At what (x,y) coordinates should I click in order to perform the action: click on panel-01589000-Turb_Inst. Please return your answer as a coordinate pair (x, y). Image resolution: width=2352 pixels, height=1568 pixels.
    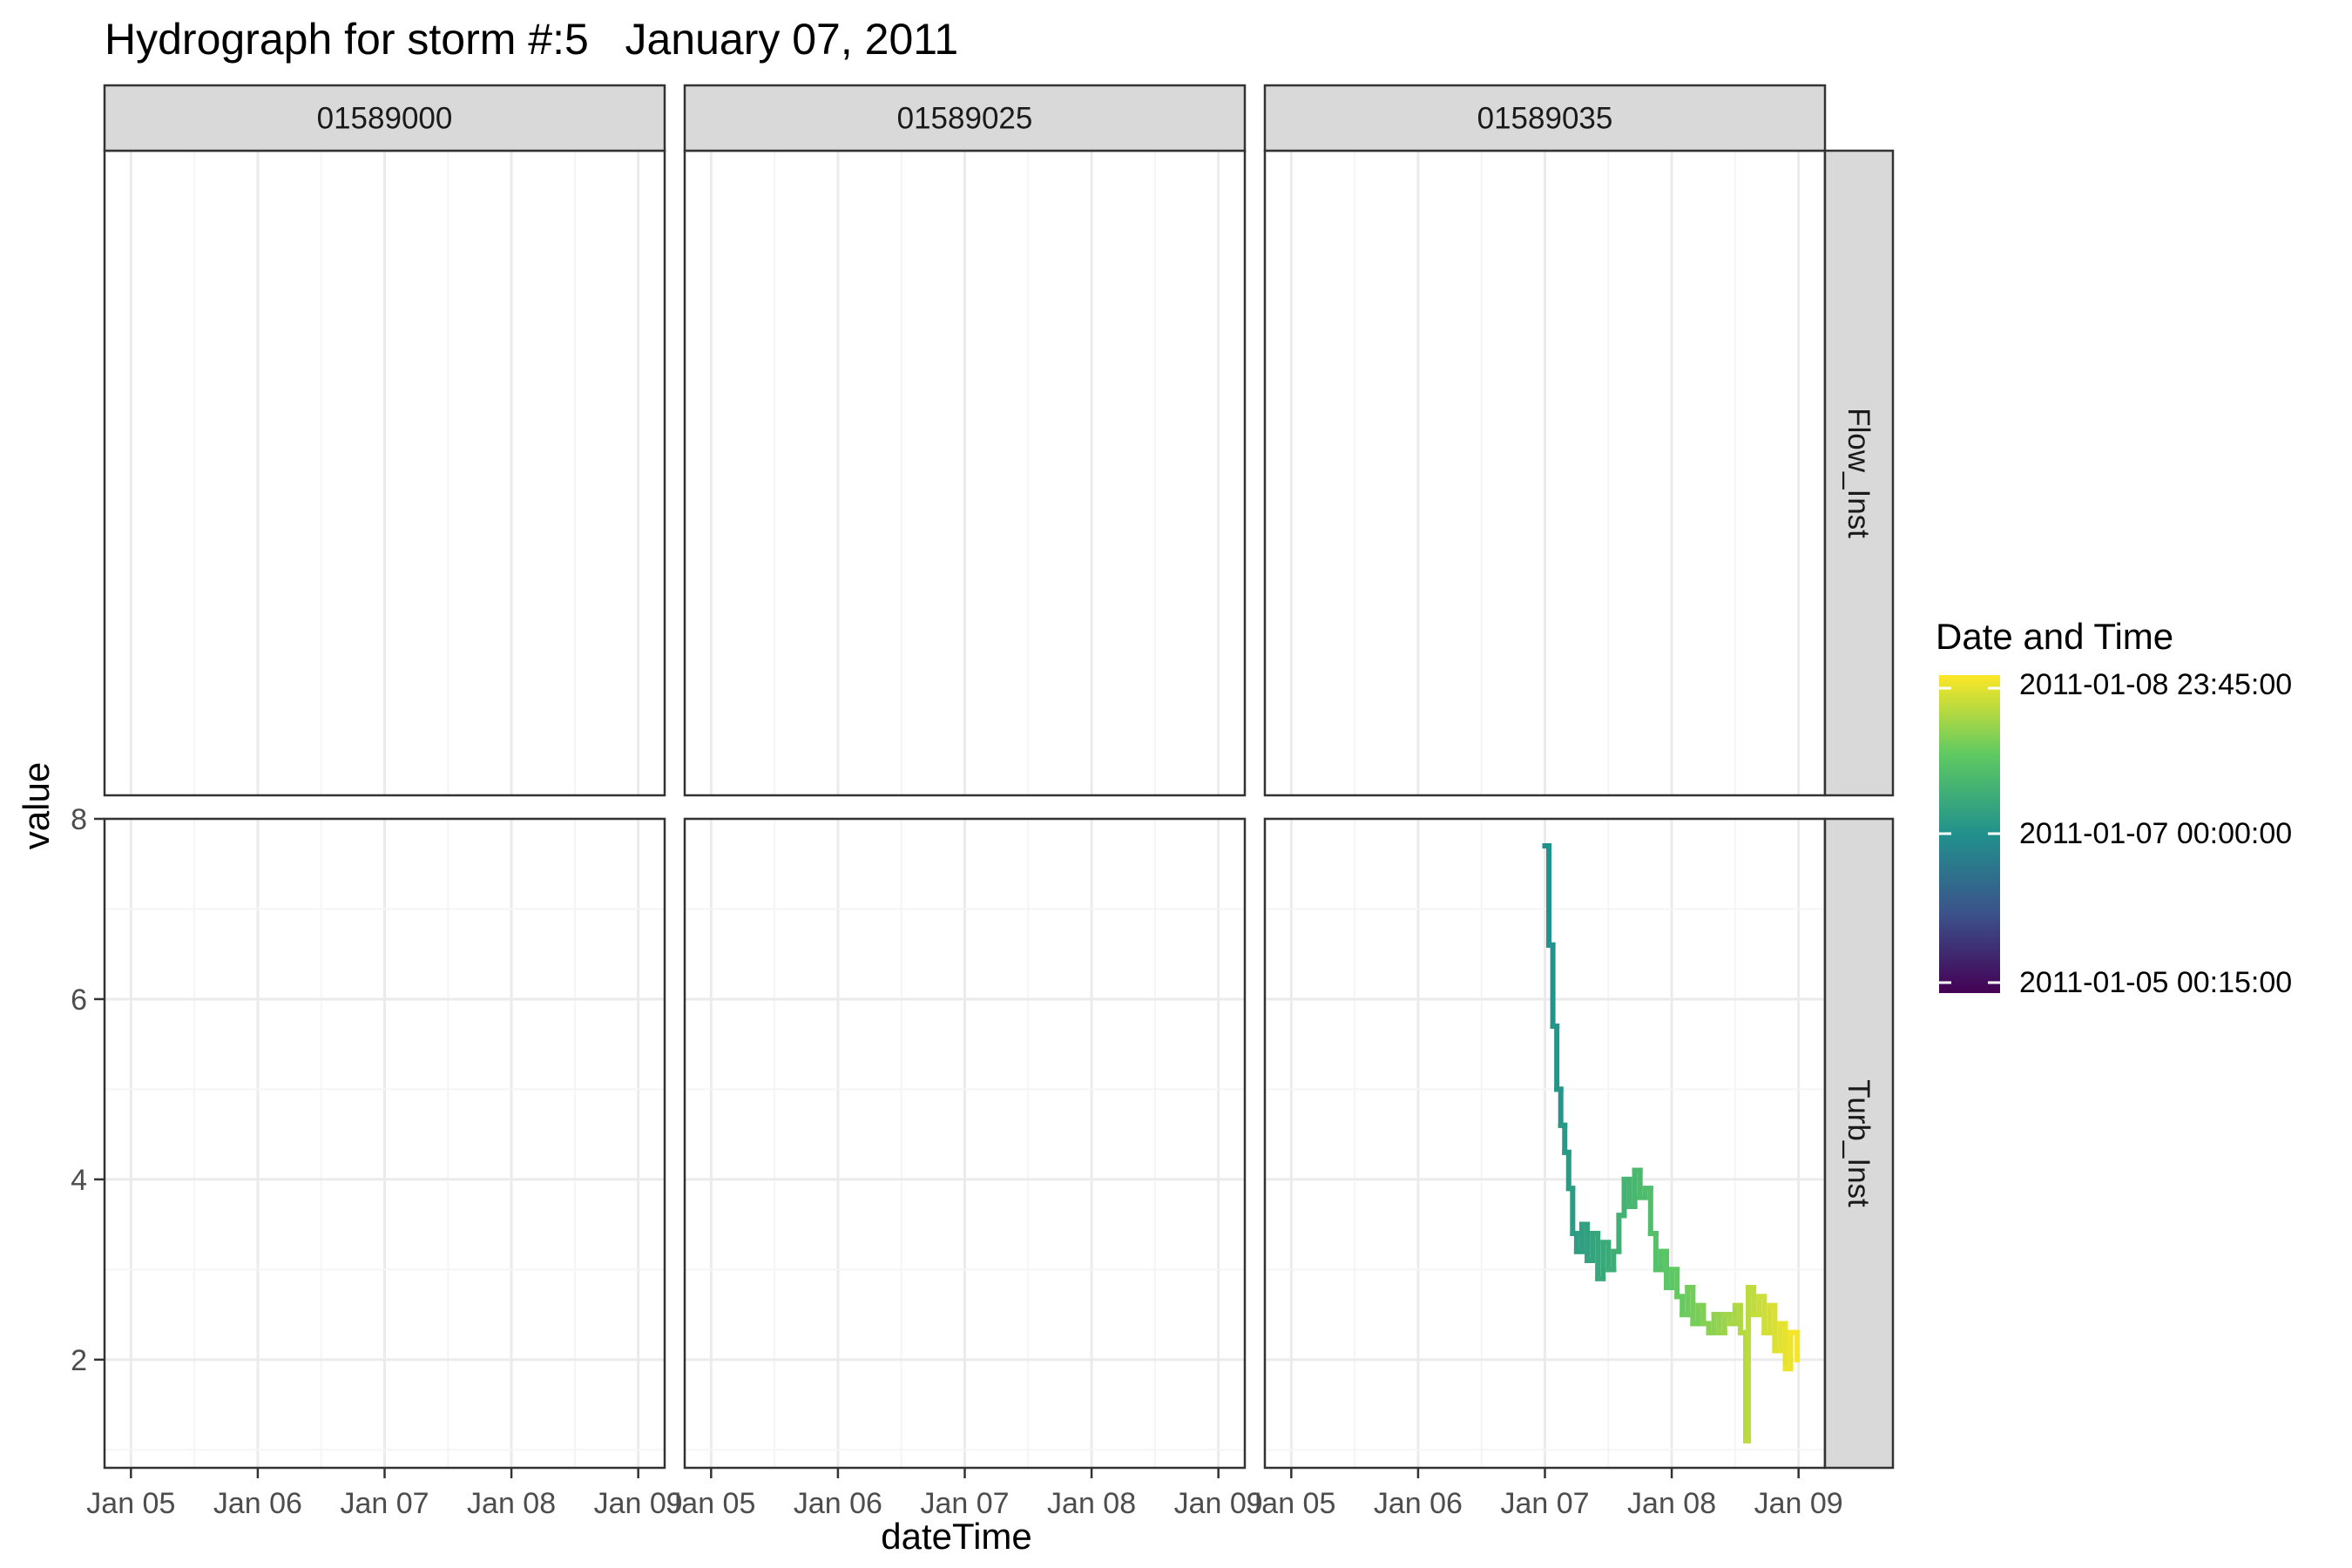
    Looking at the image, I should click on (384, 1143).